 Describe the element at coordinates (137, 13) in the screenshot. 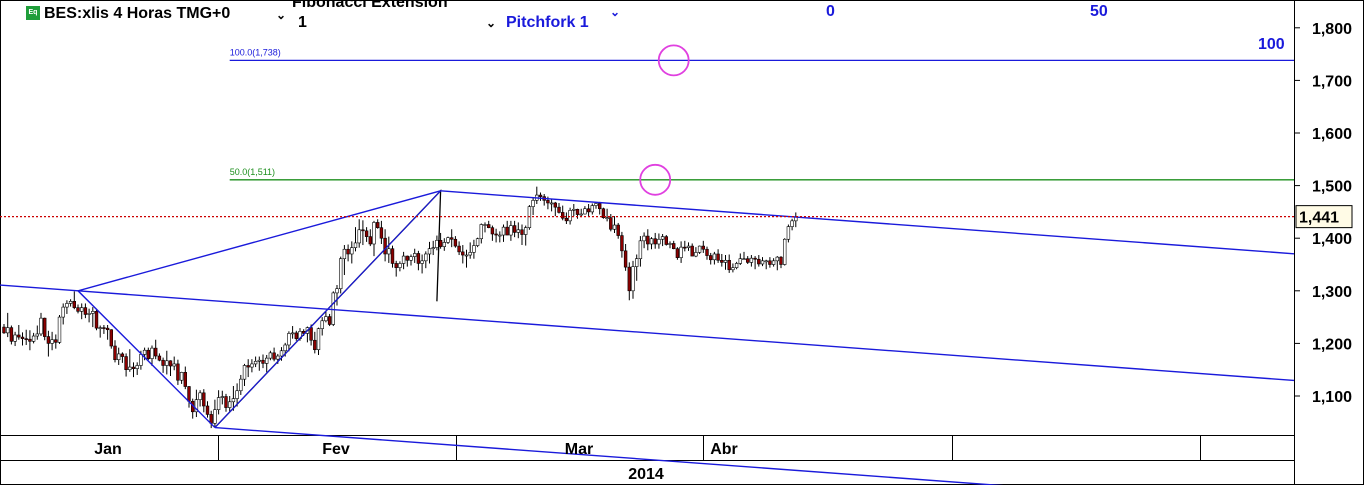

I see `chart-title: BES:xlis 4 Horas TMG+0` at that location.